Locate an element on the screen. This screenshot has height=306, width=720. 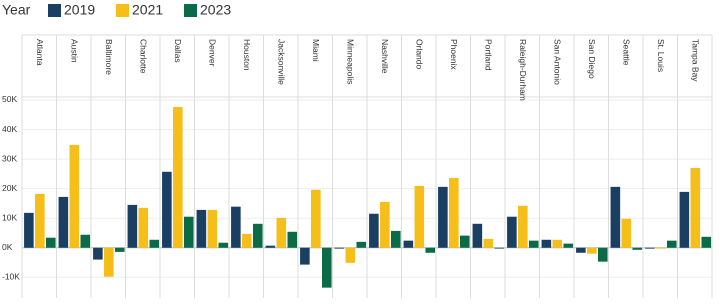
legend-label: 2023 is located at coordinates (215, 10).